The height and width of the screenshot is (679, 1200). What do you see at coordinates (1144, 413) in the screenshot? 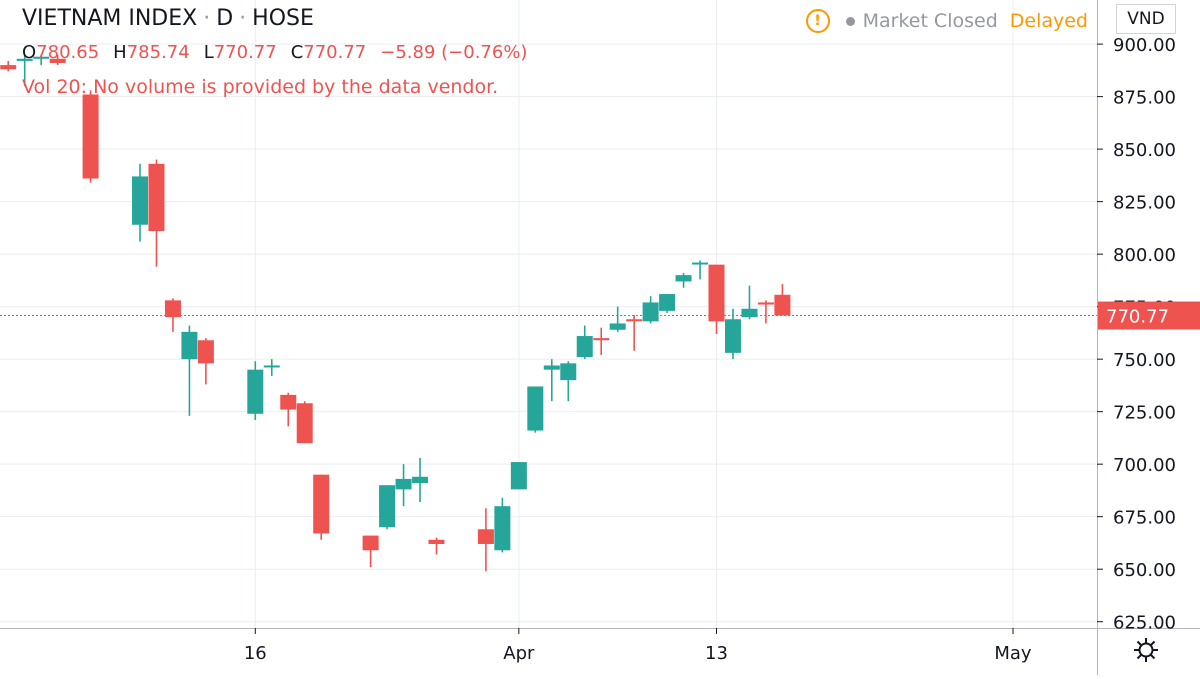
I see `y-tick-label: 725.00` at bounding box center [1144, 413].